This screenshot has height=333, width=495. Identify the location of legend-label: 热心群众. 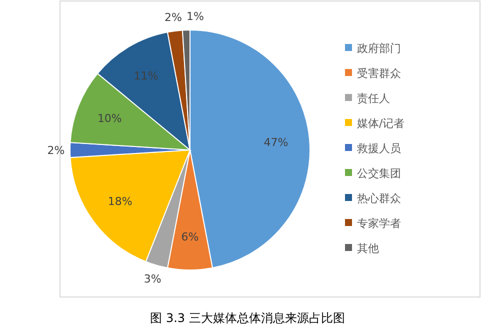
(379, 198).